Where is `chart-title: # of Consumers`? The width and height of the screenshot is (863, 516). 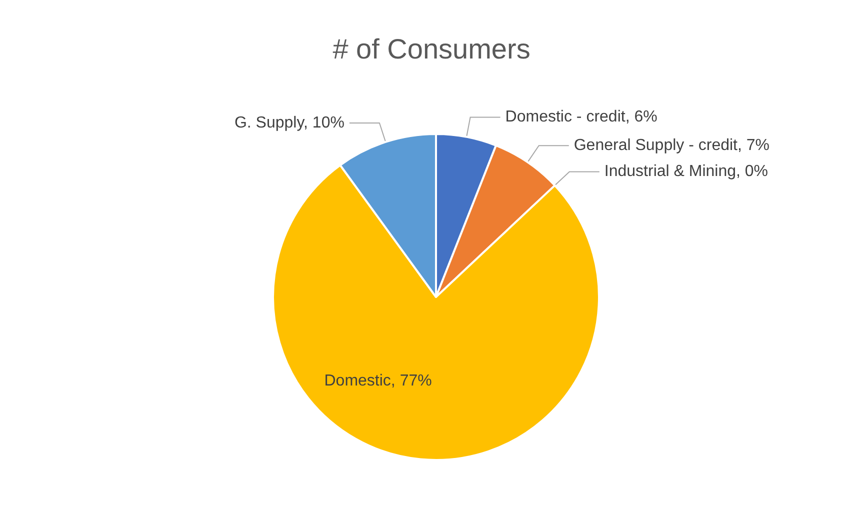
chart-title: # of Consumers is located at coordinates (431, 49).